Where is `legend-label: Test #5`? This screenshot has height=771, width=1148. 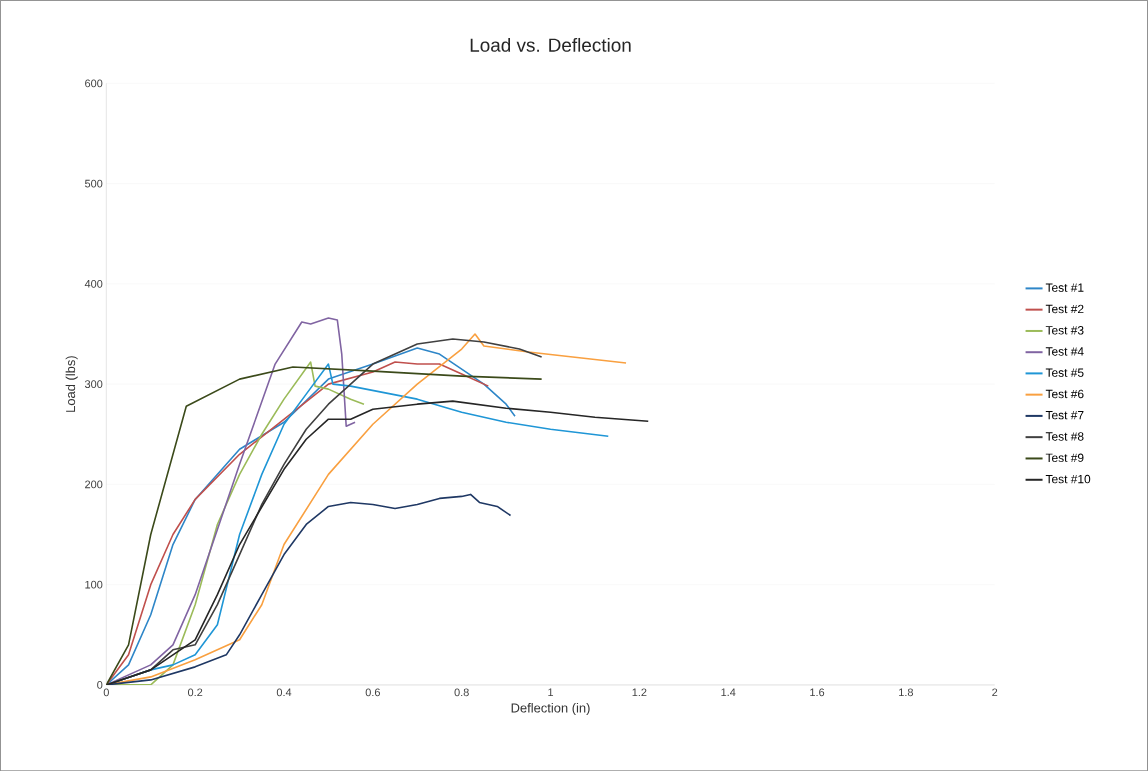 legend-label: Test #5 is located at coordinates (1064, 372).